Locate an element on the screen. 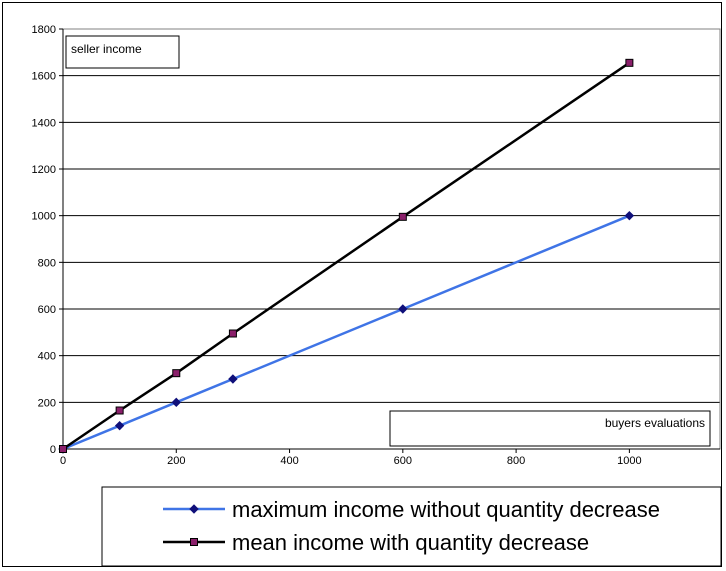 The width and height of the screenshot is (726, 571). legend-box is located at coordinates (411, 526).